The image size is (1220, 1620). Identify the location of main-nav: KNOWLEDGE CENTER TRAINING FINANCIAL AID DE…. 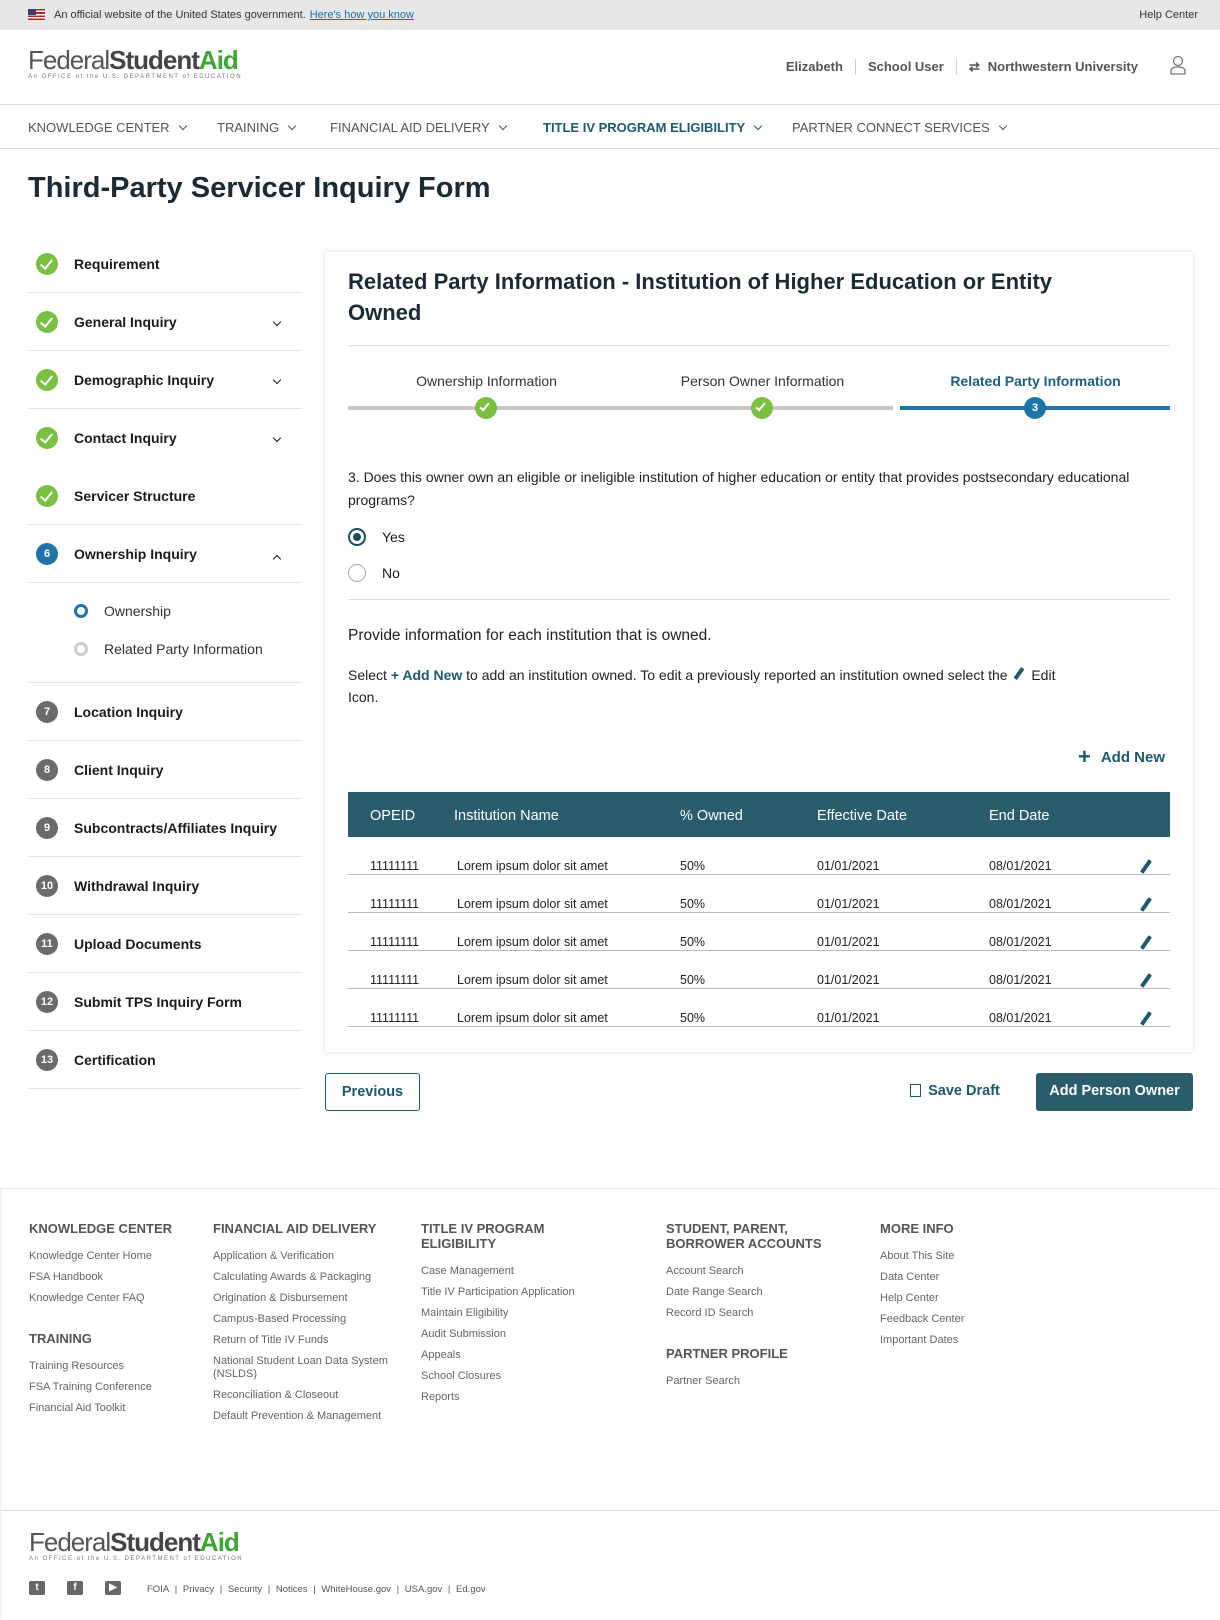
(610, 127).